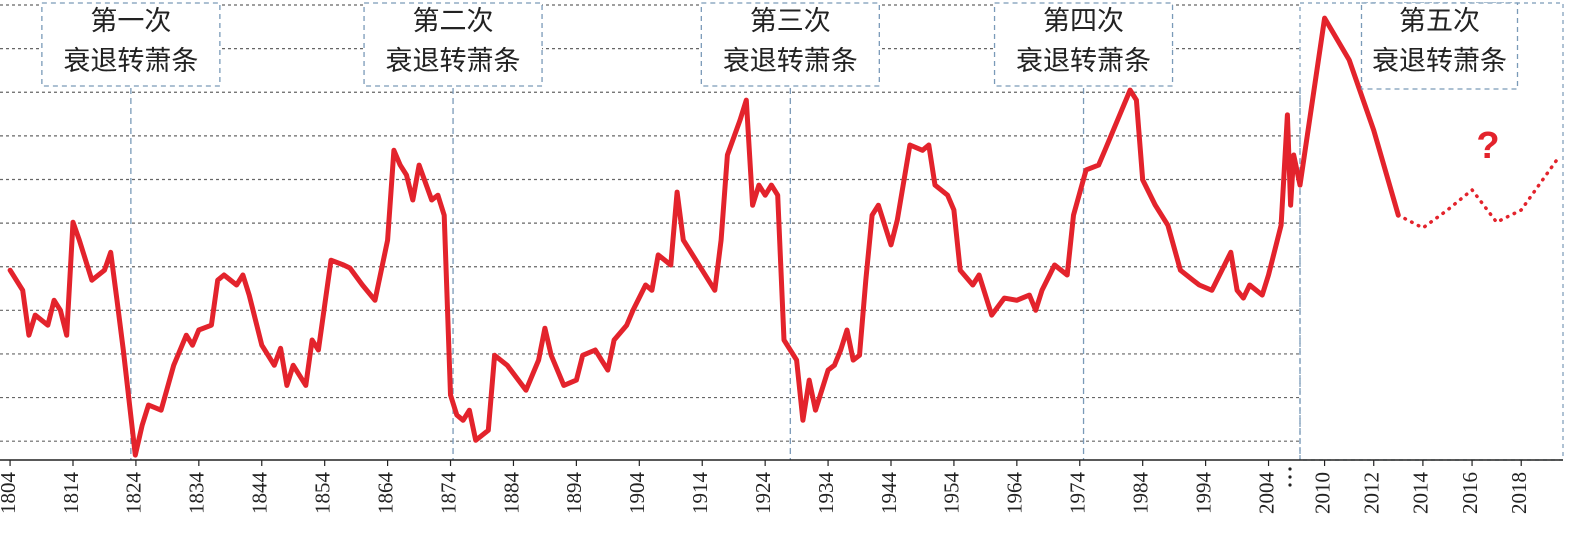 Image resolution: width=1586 pixels, height=543 pixels. What do you see at coordinates (763, 493) in the screenshot?
I see `x-tick-label: 1924` at bounding box center [763, 493].